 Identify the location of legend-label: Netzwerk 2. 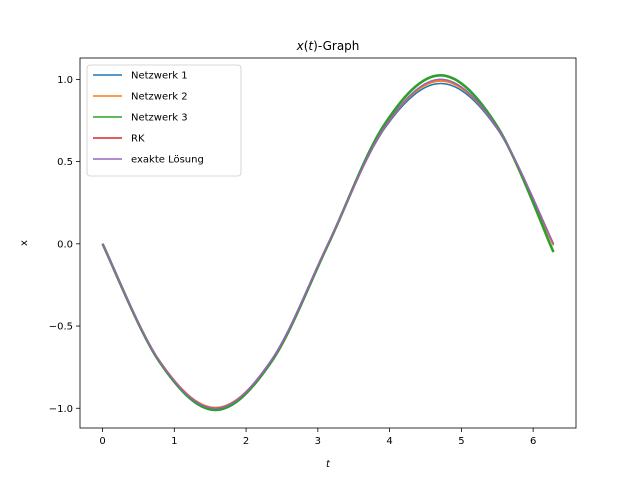
(159, 97).